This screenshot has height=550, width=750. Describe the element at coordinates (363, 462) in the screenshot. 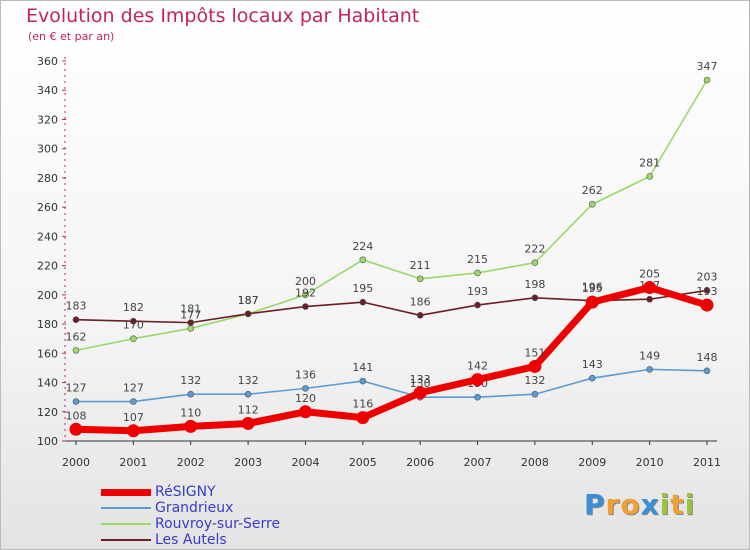

I see `x-tick-label: 2005` at that location.